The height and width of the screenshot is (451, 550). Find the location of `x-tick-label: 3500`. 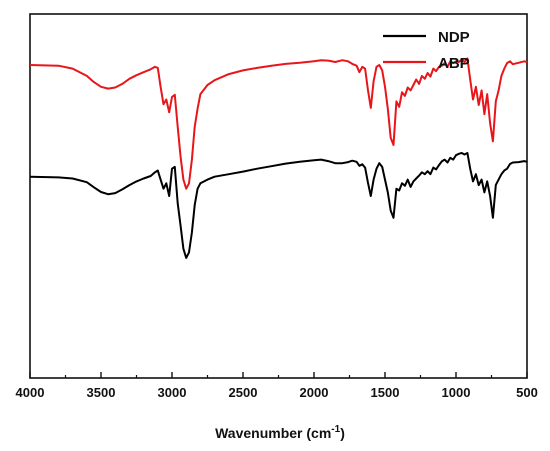

x-tick-label: 3500 is located at coordinates (101, 392).